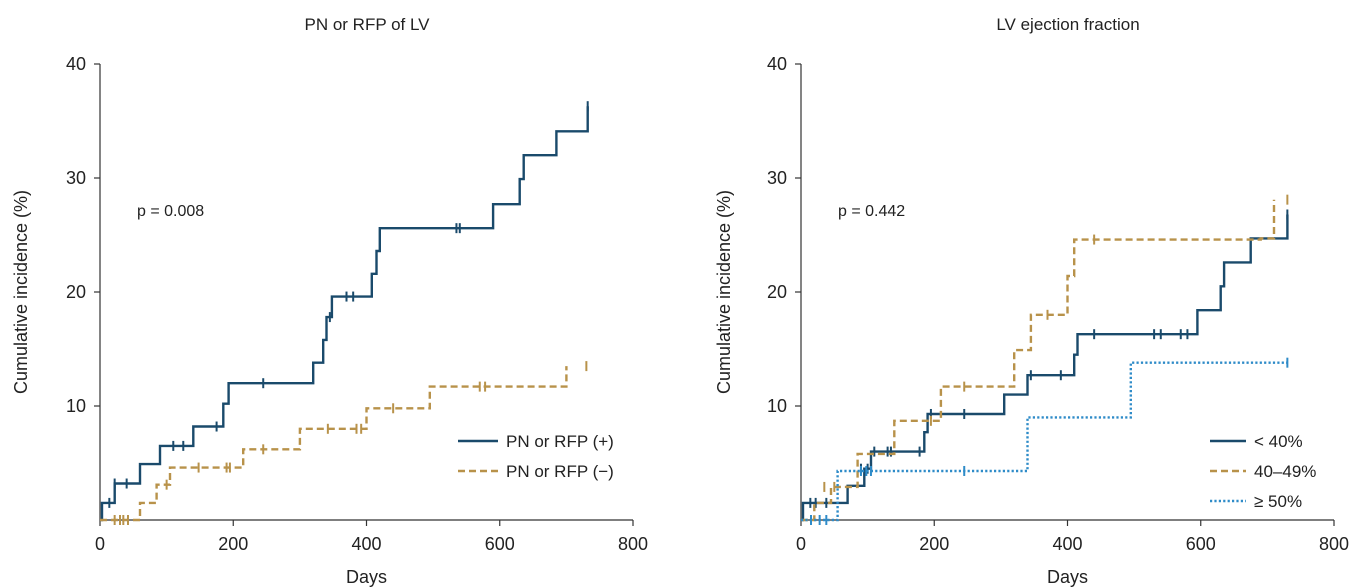 The image size is (1367, 588). I want to click on chart-1-title: LV ejection fraction, so click(1067, 24).